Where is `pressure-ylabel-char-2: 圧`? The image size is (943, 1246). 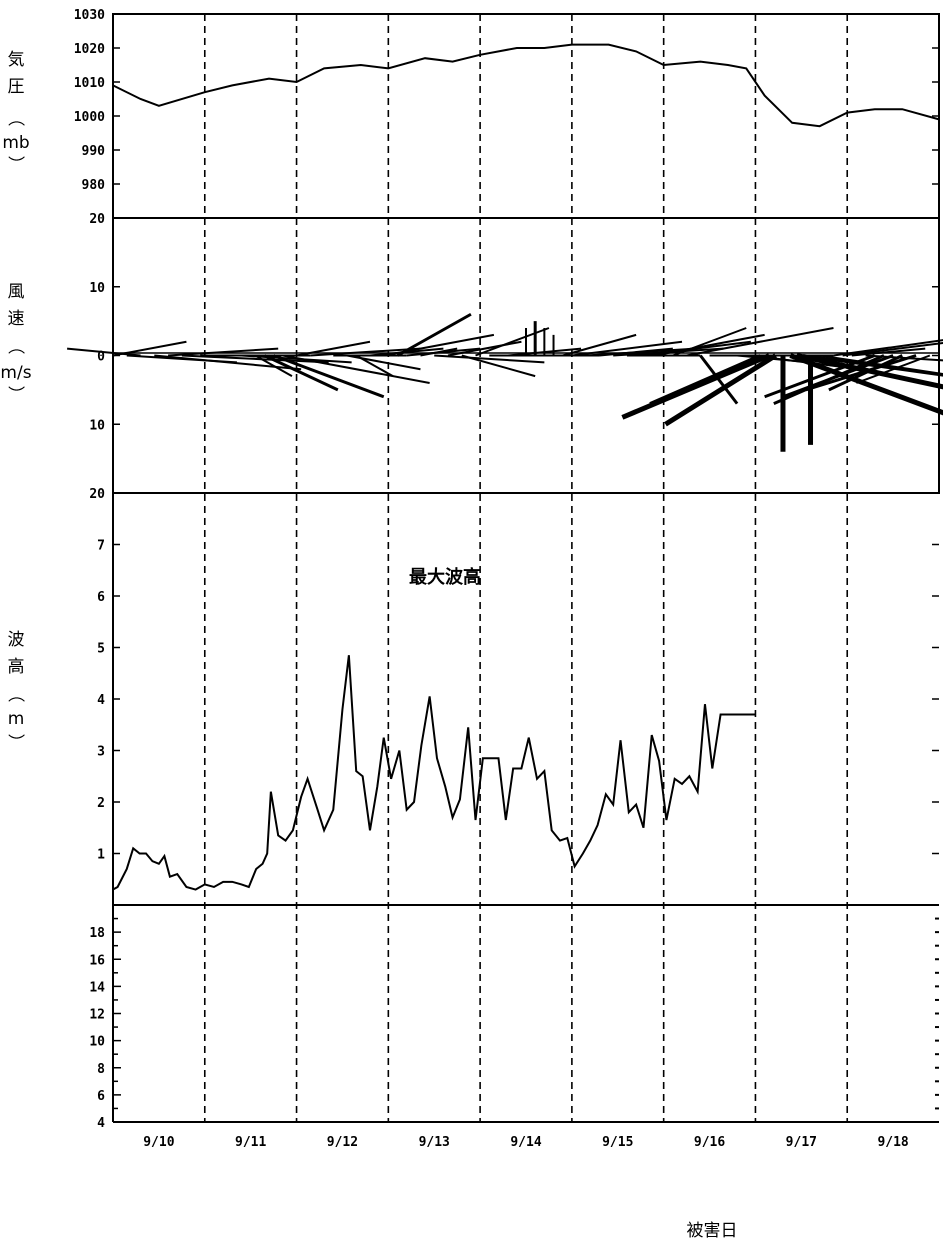 pressure-ylabel-char-2: 圧 is located at coordinates (16, 87).